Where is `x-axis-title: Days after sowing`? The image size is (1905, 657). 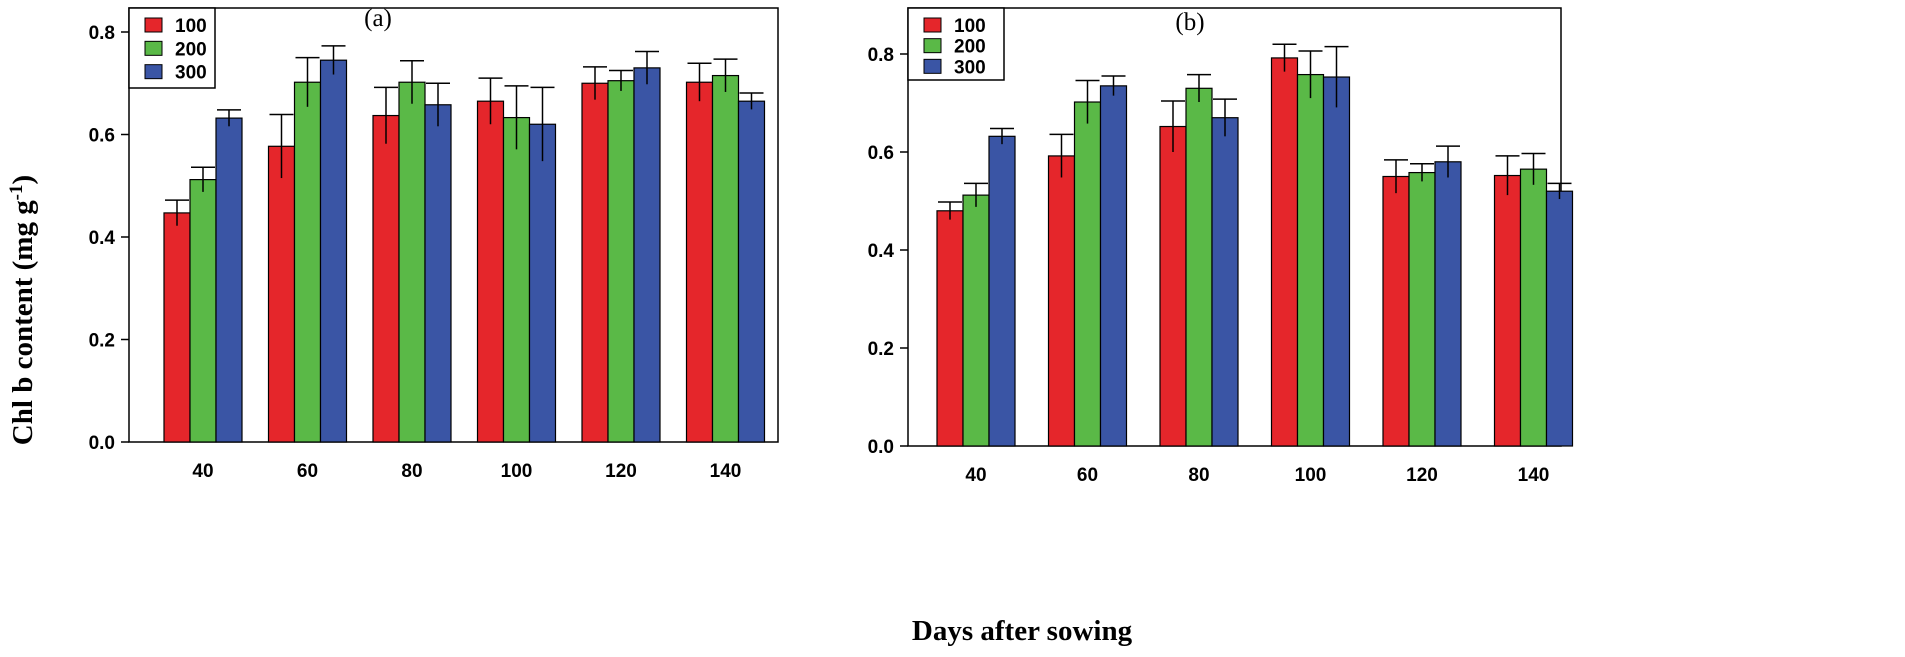 x-axis-title: Days after sowing is located at coordinates (1022, 631).